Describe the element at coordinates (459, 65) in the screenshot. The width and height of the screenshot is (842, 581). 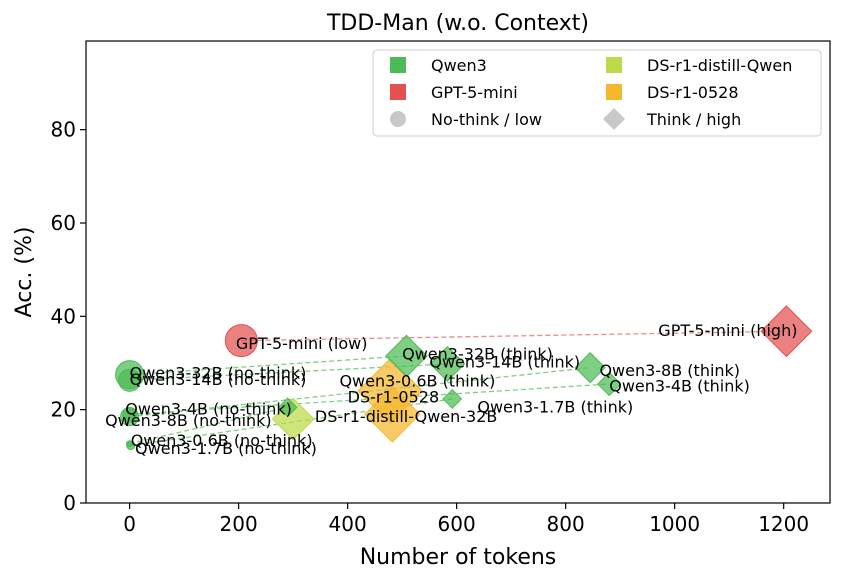
I see `legend-label-qwen3: Qwen3` at that location.